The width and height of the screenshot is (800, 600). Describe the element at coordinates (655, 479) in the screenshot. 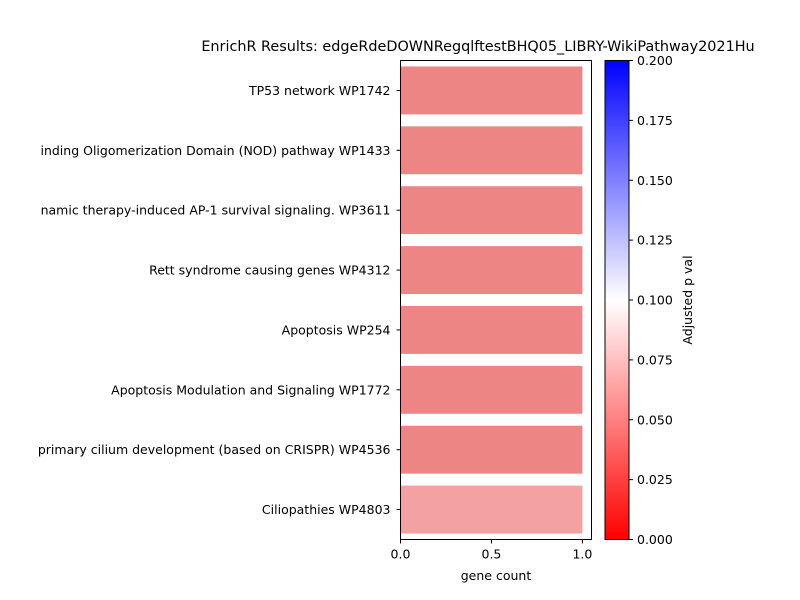

I see `colorbar-tick-label: 0.025` at that location.